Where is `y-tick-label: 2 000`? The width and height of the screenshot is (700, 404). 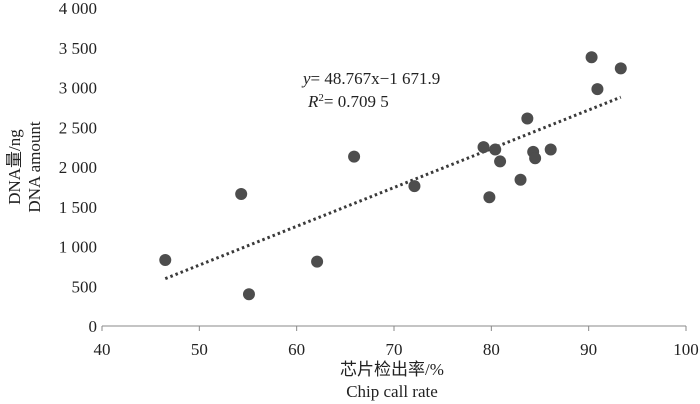
y-tick-label: 2 000 is located at coordinates (78, 167).